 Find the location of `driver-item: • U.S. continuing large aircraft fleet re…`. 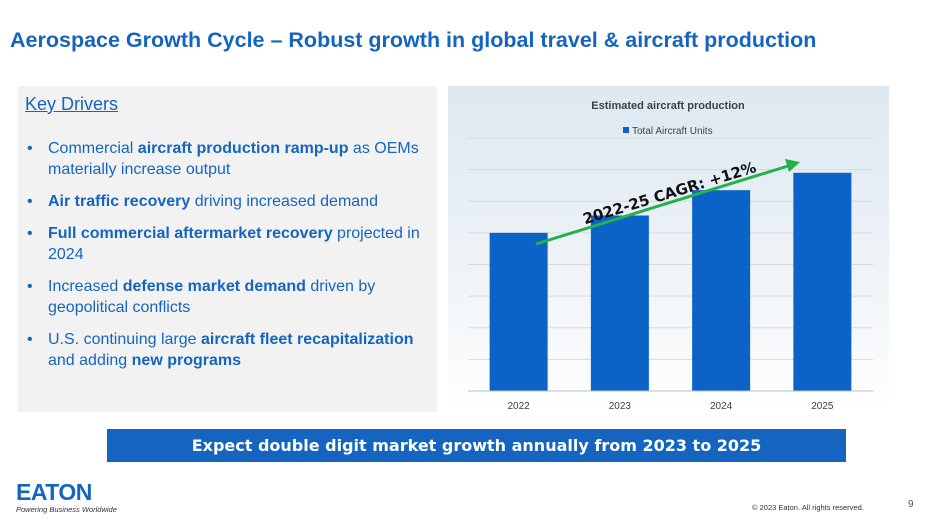

driver-item: • U.S. continuing large aircraft fleet re… is located at coordinates (220, 350).